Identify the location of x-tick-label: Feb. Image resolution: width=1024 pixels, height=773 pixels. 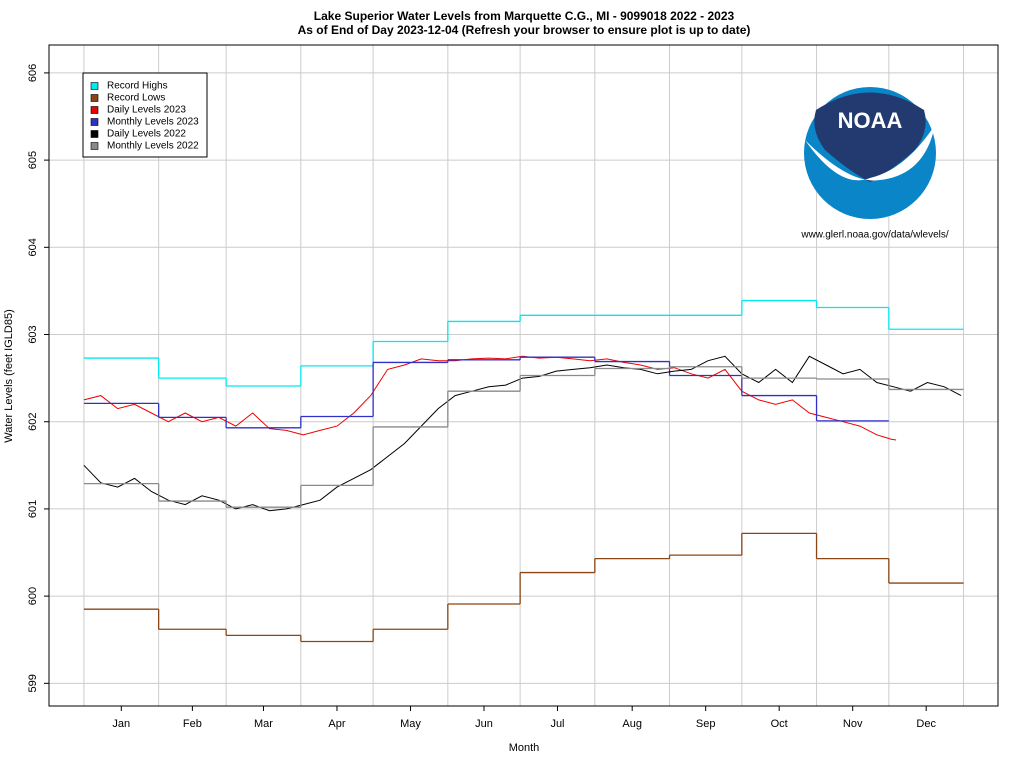
(192, 724).